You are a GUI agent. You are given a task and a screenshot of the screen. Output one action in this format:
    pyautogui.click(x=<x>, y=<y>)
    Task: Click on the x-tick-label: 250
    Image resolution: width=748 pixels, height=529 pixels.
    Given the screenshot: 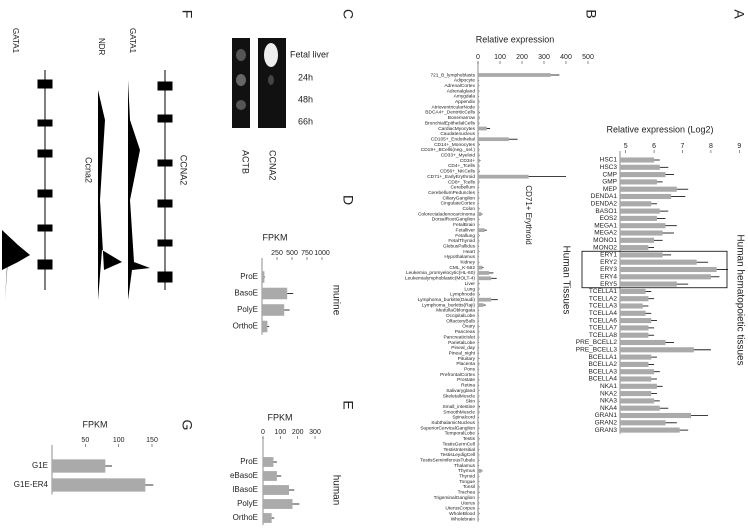 What is the action you would take?
    pyautogui.click(x=277, y=253)
    